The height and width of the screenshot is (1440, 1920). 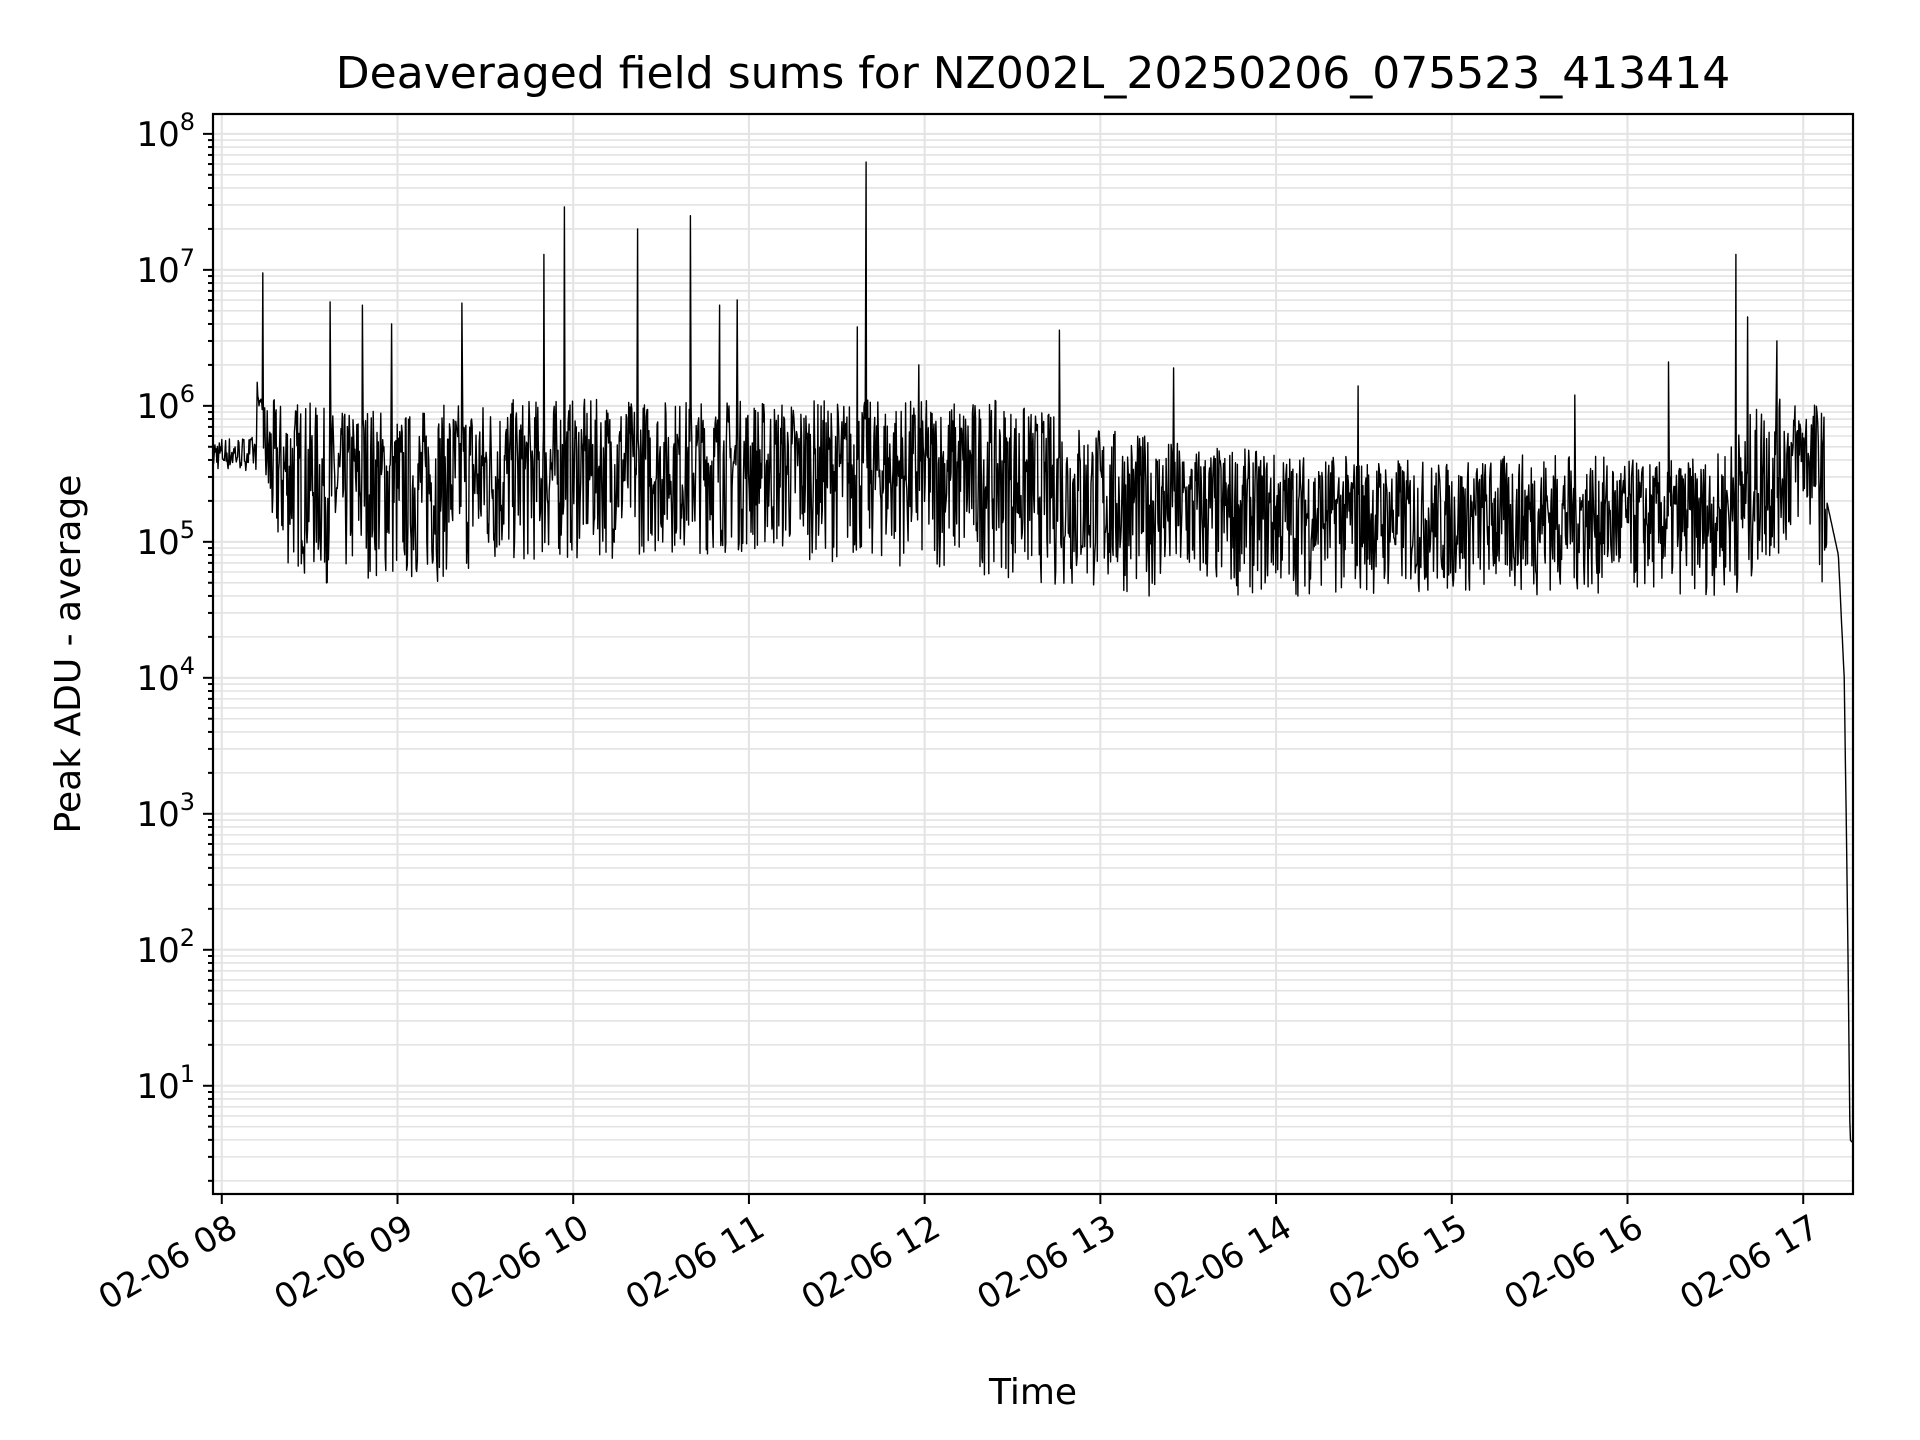 What do you see at coordinates (1398, 1262) in the screenshot?
I see `x-tick-label: 02-06 15` at bounding box center [1398, 1262].